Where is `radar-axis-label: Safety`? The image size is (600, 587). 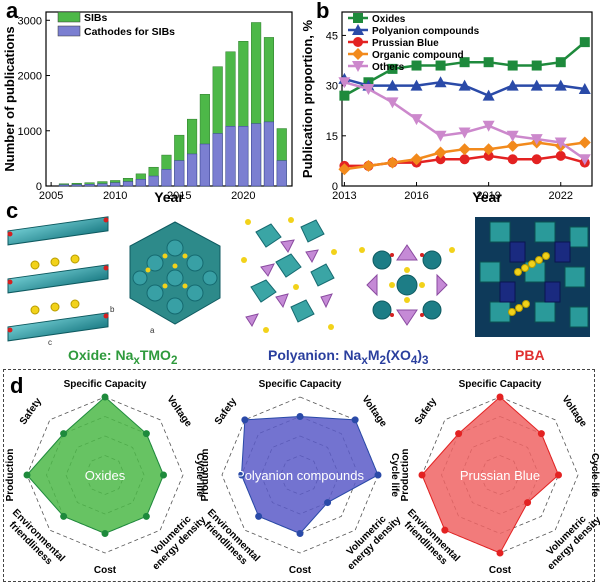
radar-axis-label: Safety is located at coordinates (426, 411).